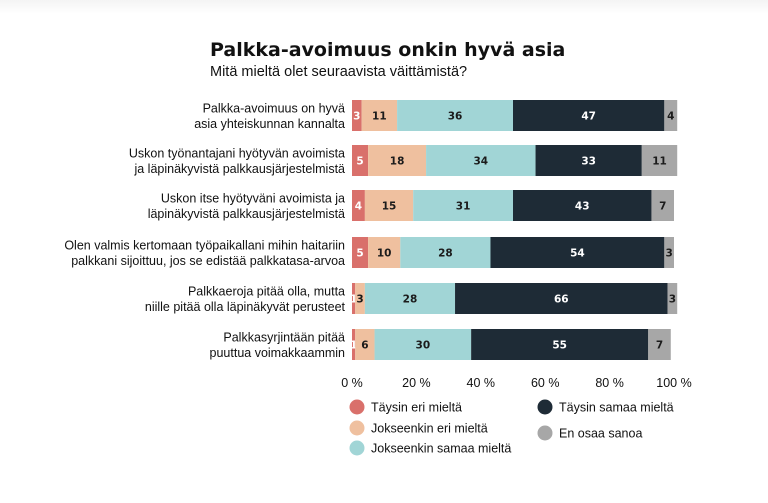 This screenshot has width=768, height=503. Describe the element at coordinates (481, 383) in the screenshot. I see `x-tick-label: 40 %` at that location.